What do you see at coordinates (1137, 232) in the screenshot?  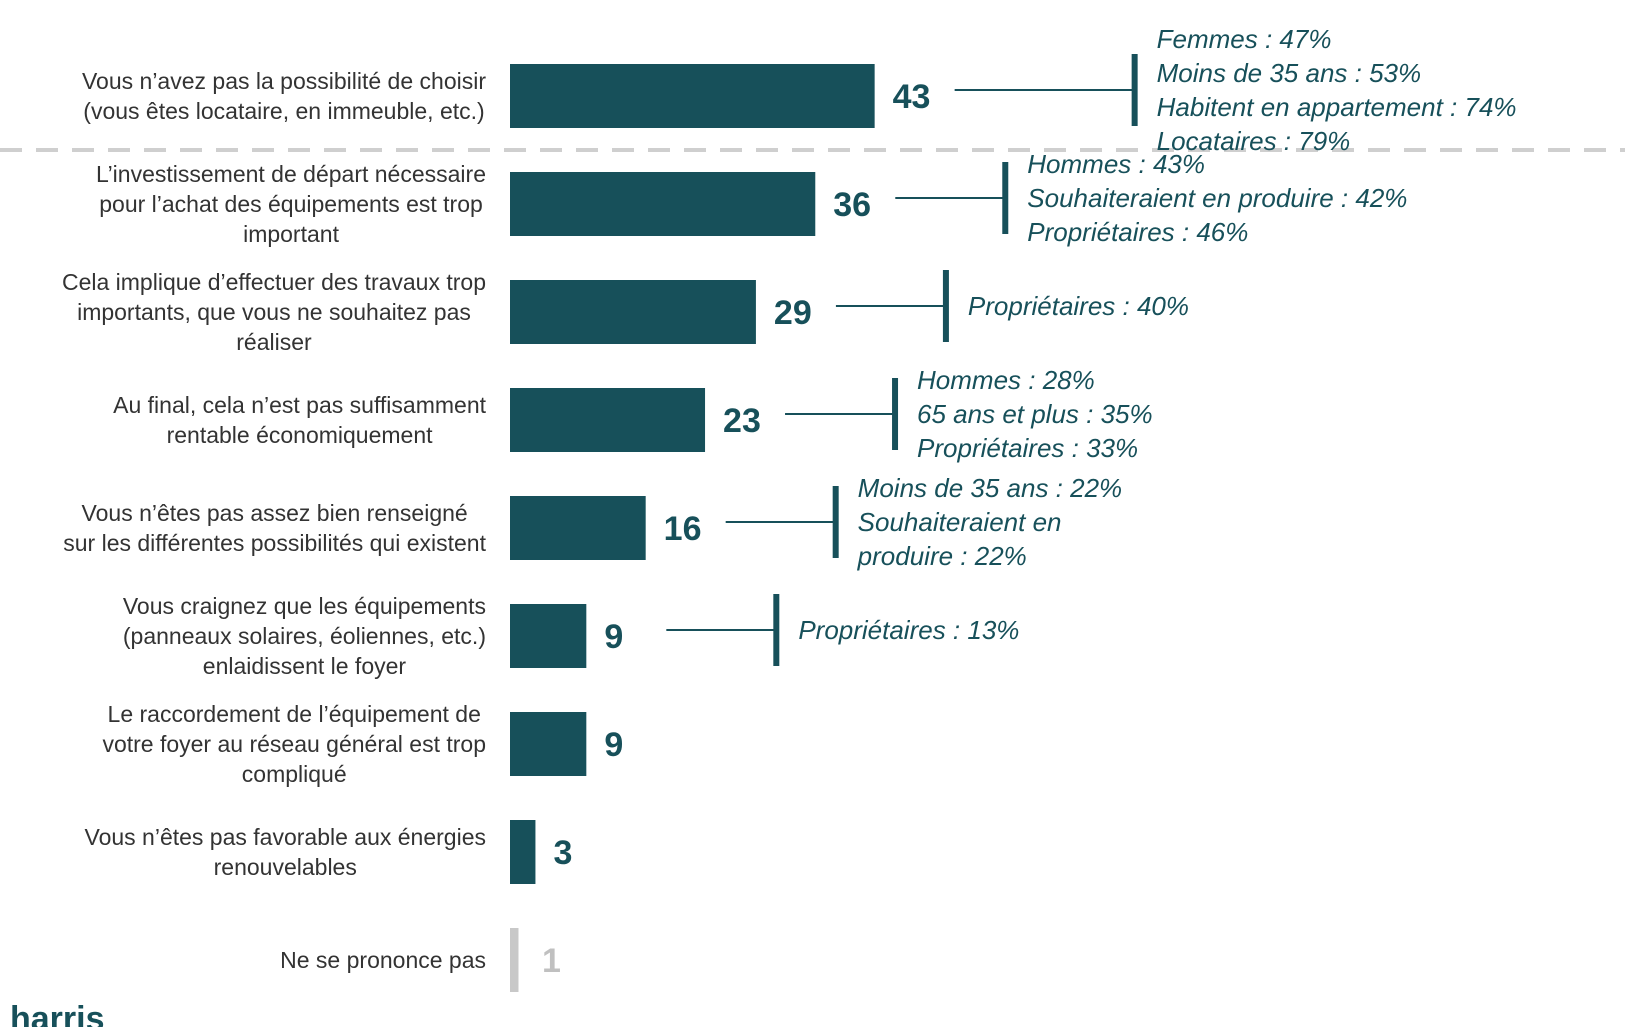 I see `annotation: Propriétaires : 46%` at bounding box center [1137, 232].